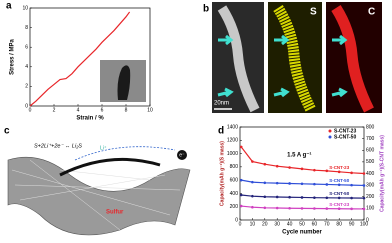  I want to click on y-tick-label: 800, so click(234, 167).